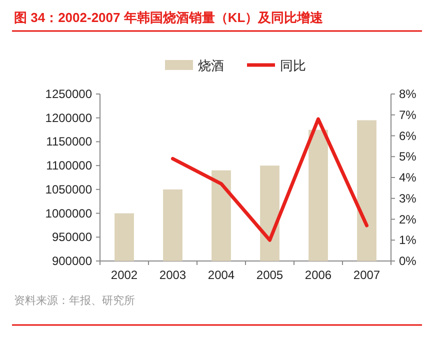 This screenshot has height=340, width=434. I want to click on y-tick-label: 1200000, so click(68, 117).